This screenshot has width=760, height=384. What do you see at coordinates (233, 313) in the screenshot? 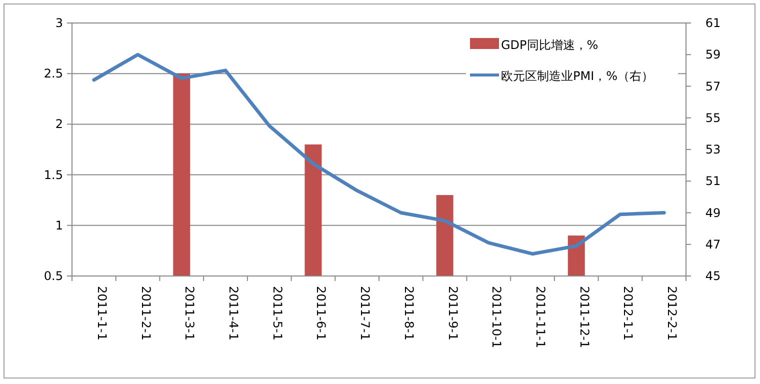
I see `x-tick-label: 2011-4-1` at bounding box center [233, 313].